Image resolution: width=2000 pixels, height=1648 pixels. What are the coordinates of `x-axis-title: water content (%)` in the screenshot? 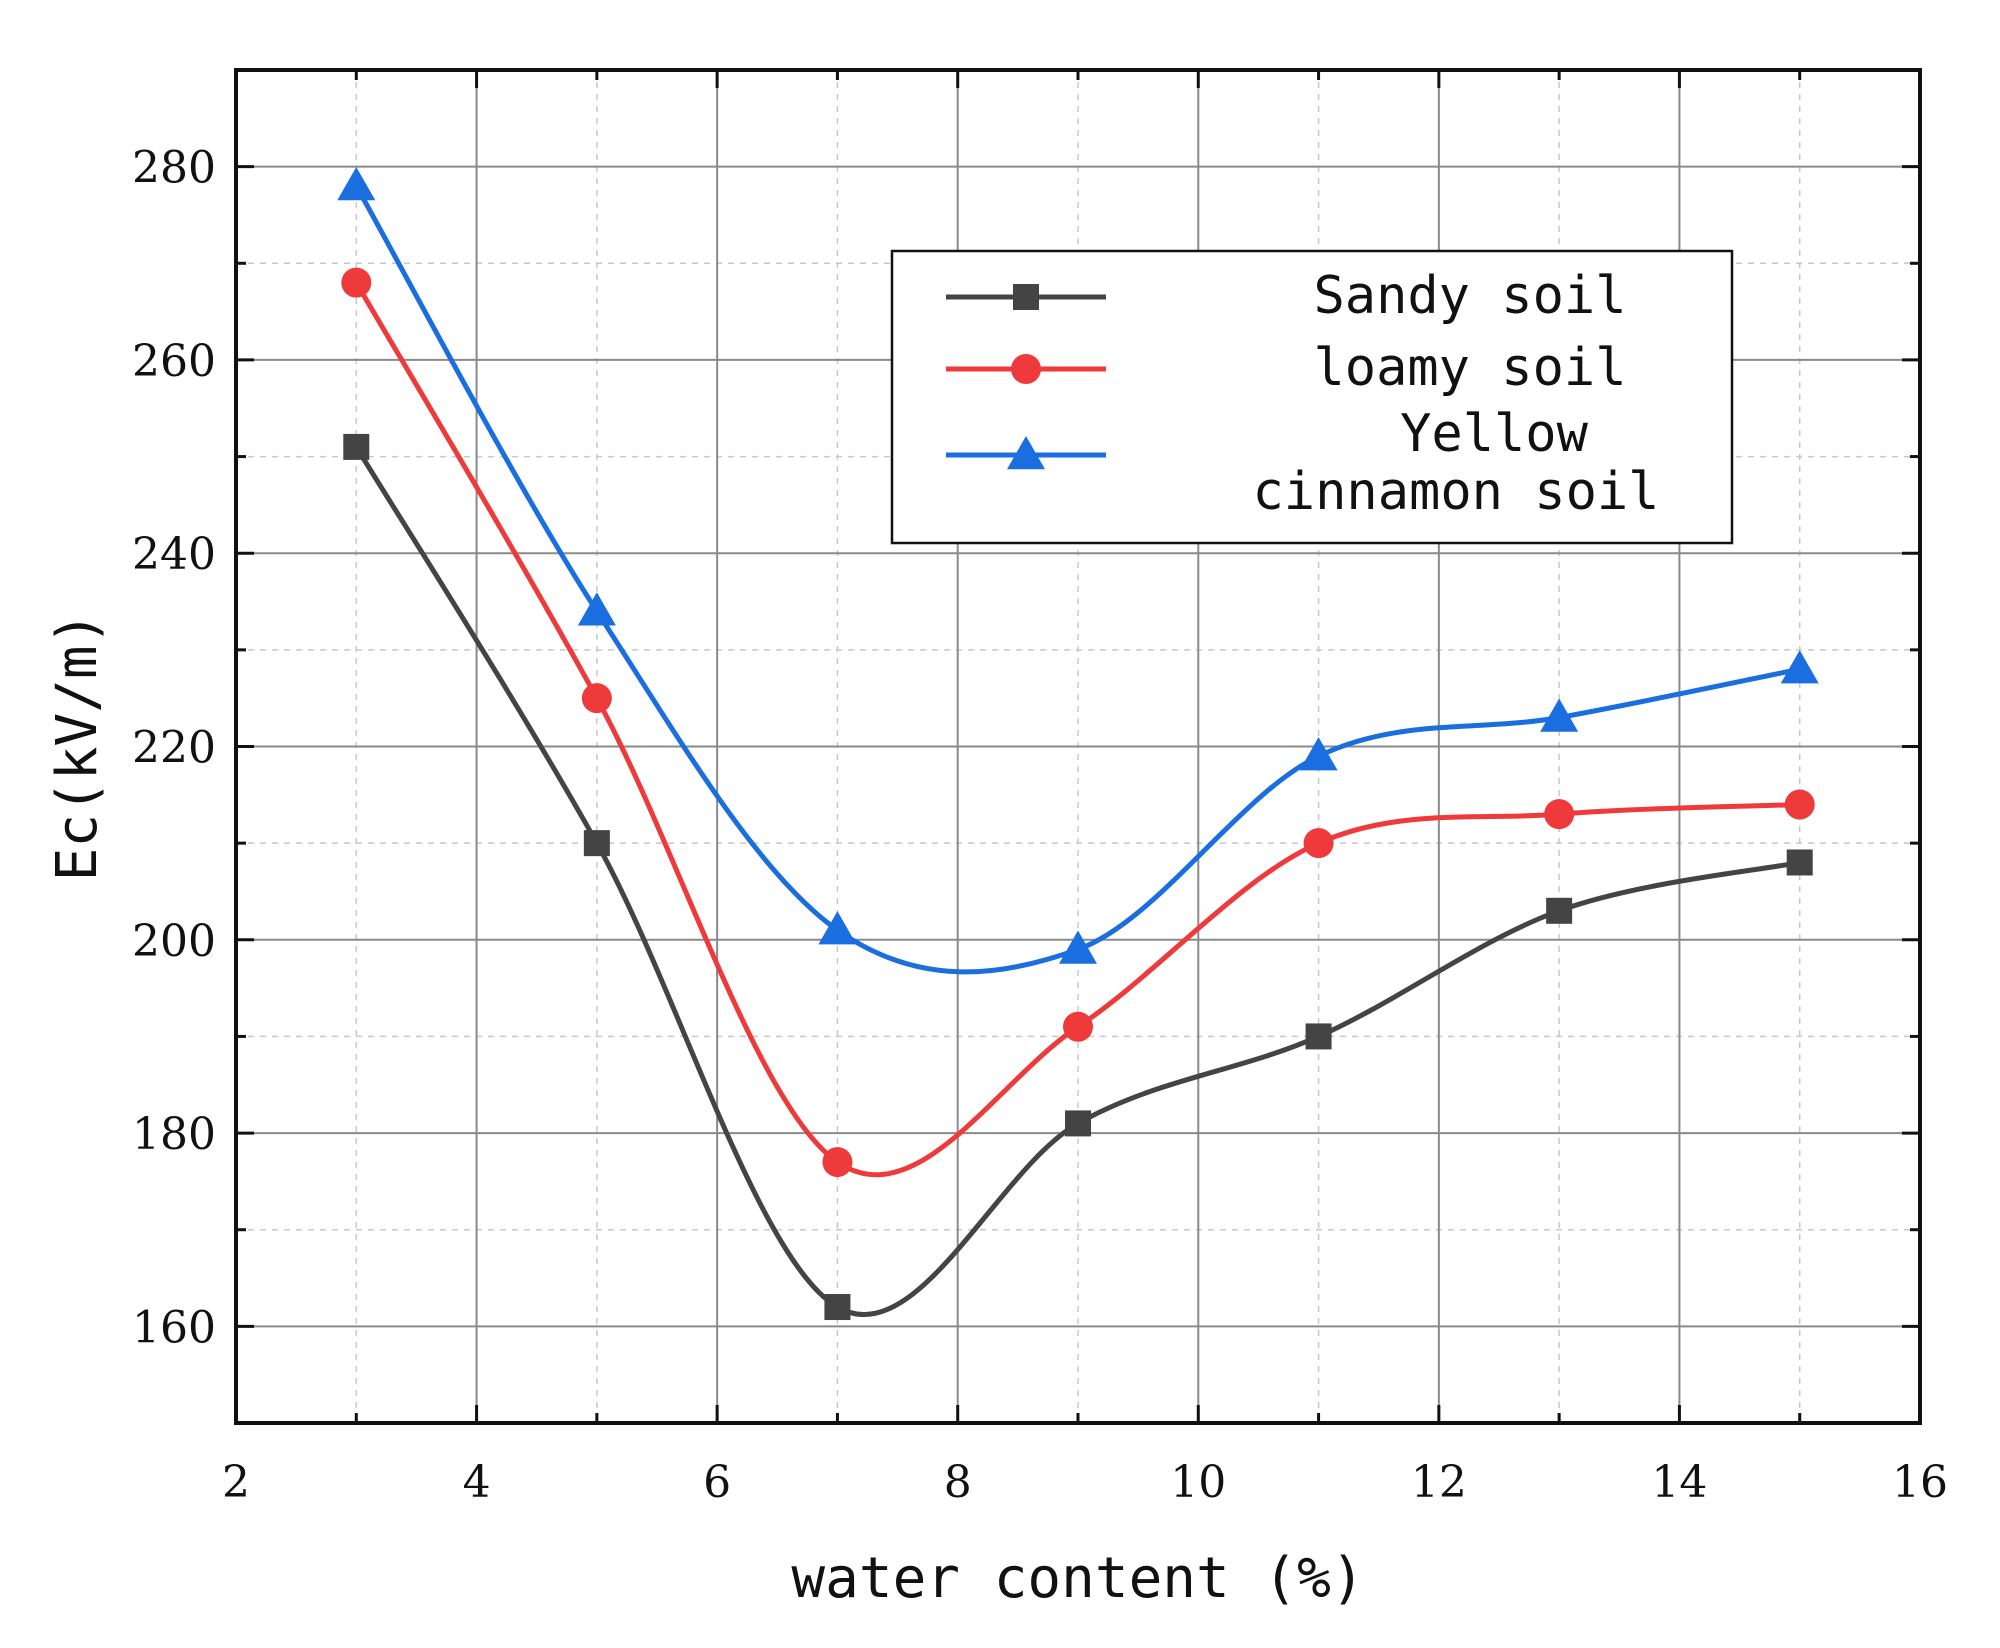 It's located at (1077, 1578).